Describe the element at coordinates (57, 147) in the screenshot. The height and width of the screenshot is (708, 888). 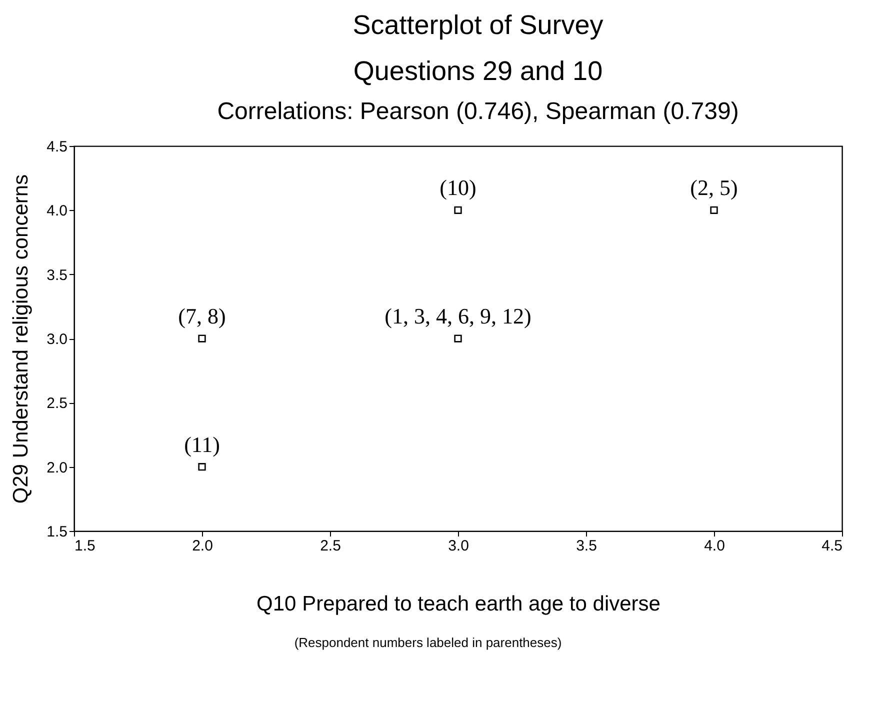
I see `y-tick-label: 4.5` at that location.